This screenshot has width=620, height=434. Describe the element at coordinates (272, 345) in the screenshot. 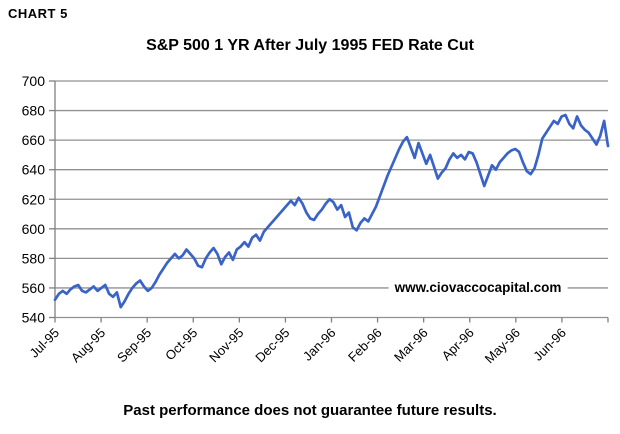

I see `x-tick-label: Dec-95` at that location.